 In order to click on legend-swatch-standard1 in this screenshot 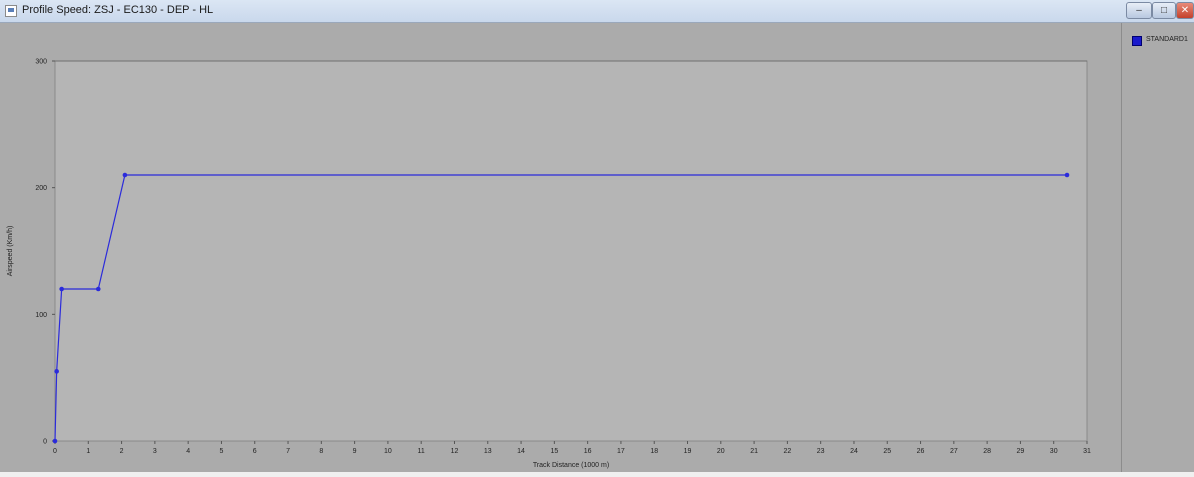, I will do `click(1137, 41)`.